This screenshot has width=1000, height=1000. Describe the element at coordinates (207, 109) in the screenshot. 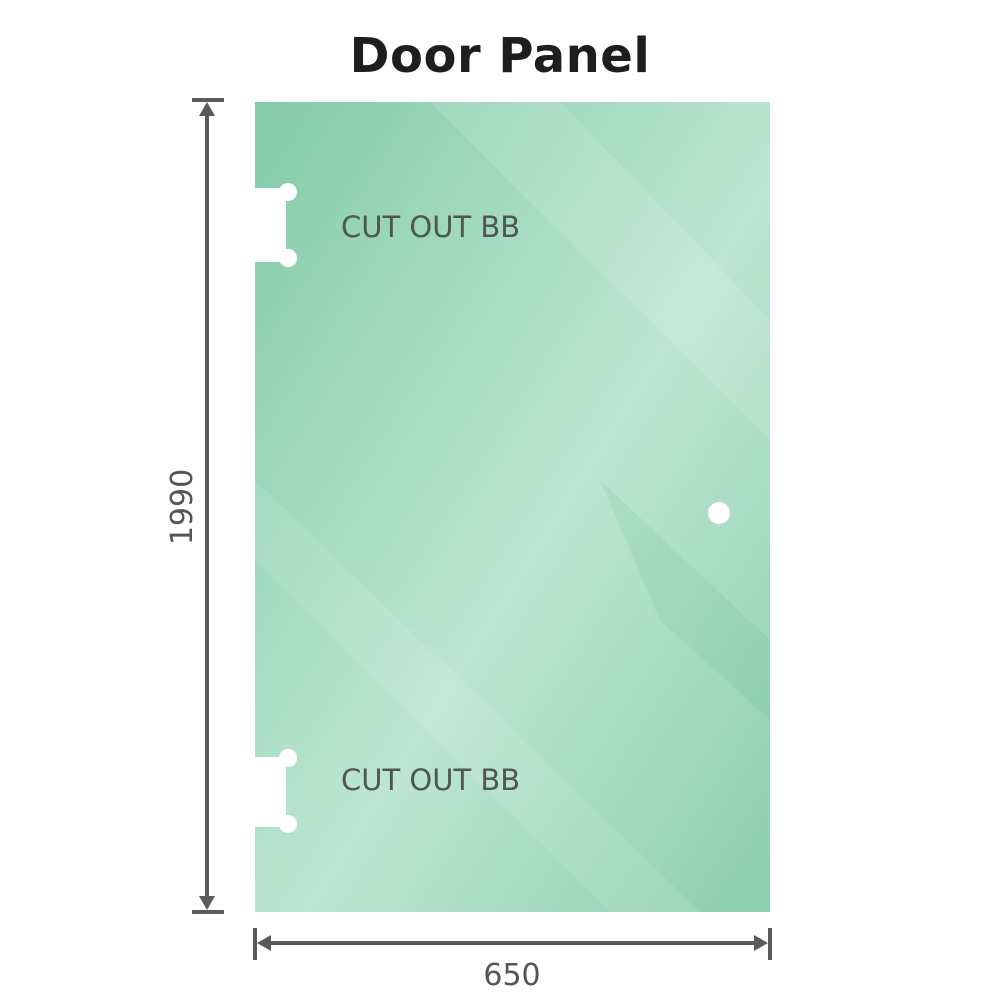

I see `arrow-up-icon` at that location.